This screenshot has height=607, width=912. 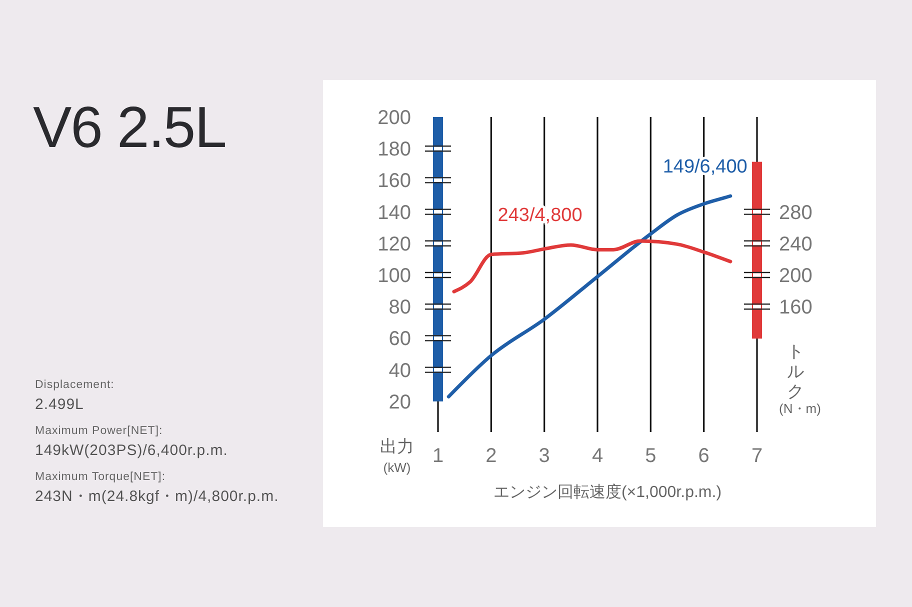 What do you see at coordinates (607, 492) in the screenshot?
I see `x-axis-title: エンジン回転速度(×1,000r.p.m.)` at bounding box center [607, 492].